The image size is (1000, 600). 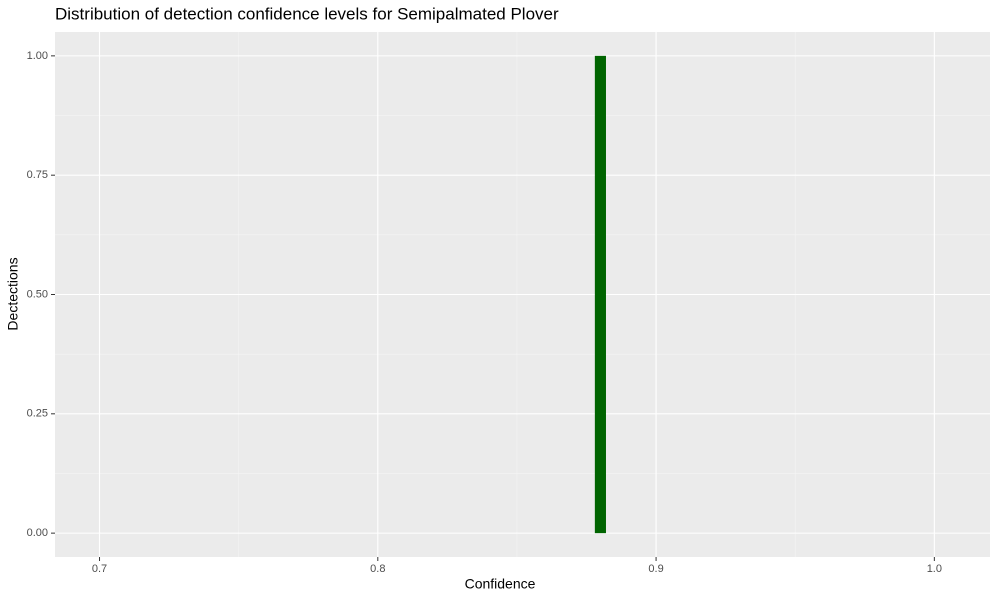 What do you see at coordinates (655, 569) in the screenshot?
I see `x-tick-label: 0.9` at bounding box center [655, 569].